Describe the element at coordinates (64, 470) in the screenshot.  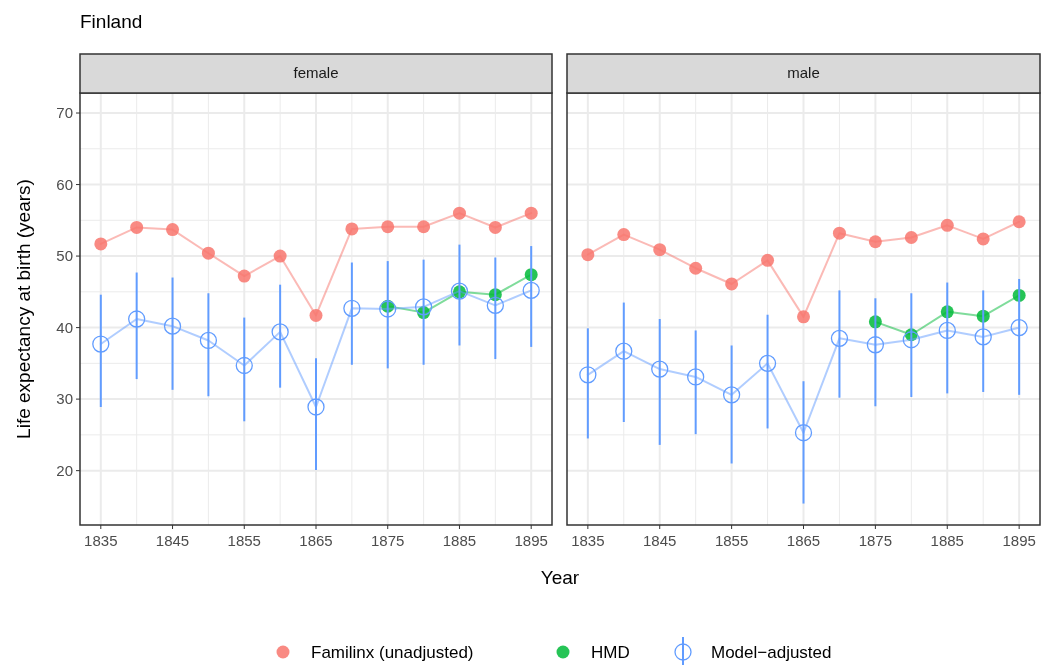
I see `y-tick-label: 20` at that location.